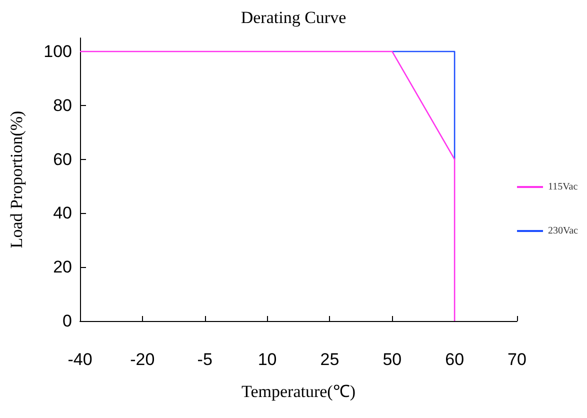 The image size is (587, 418). What do you see at coordinates (62, 105) in the screenshot?
I see `y-tick-label: 80` at bounding box center [62, 105].